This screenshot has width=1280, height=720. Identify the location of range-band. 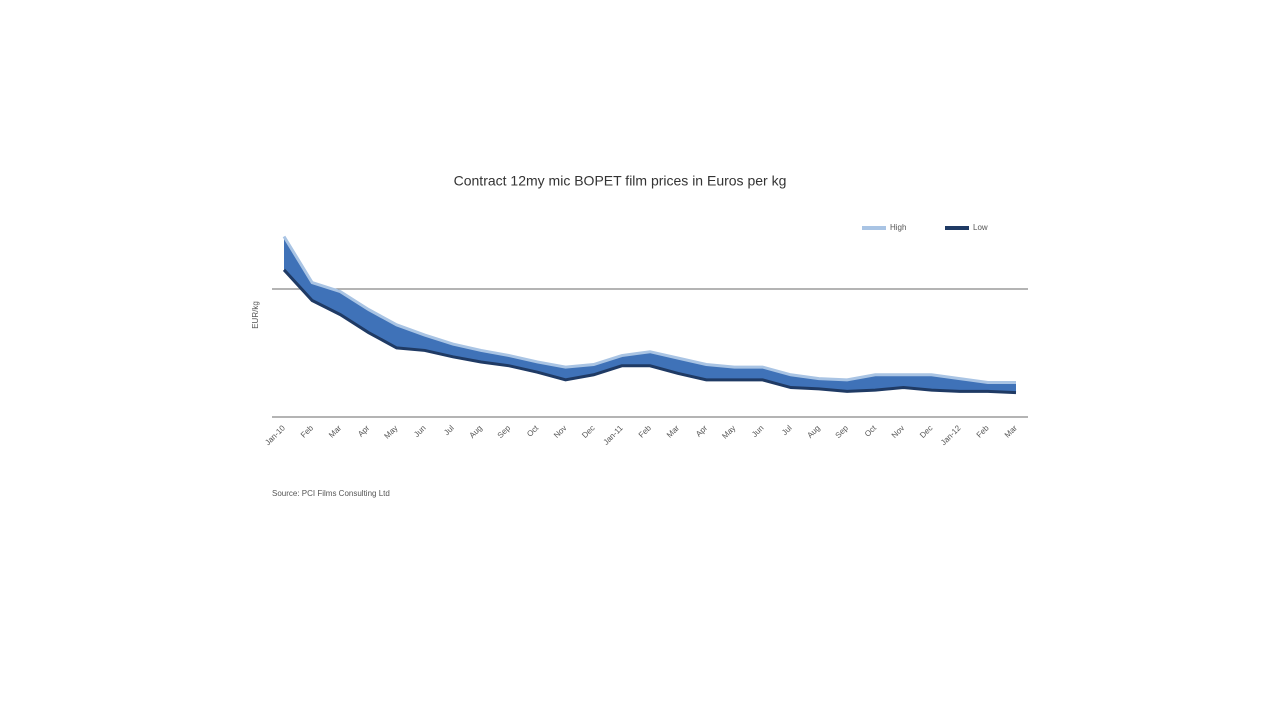
(650, 314).